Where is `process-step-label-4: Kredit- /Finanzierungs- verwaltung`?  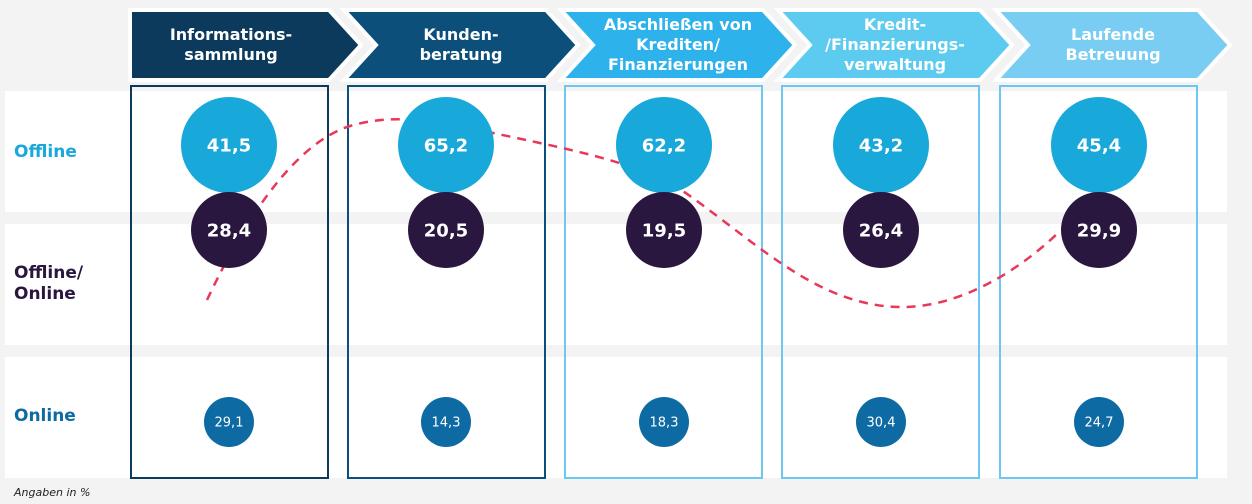 process-step-label-4: Kredit- /Finanzierungs- verwaltung is located at coordinates (895, 44).